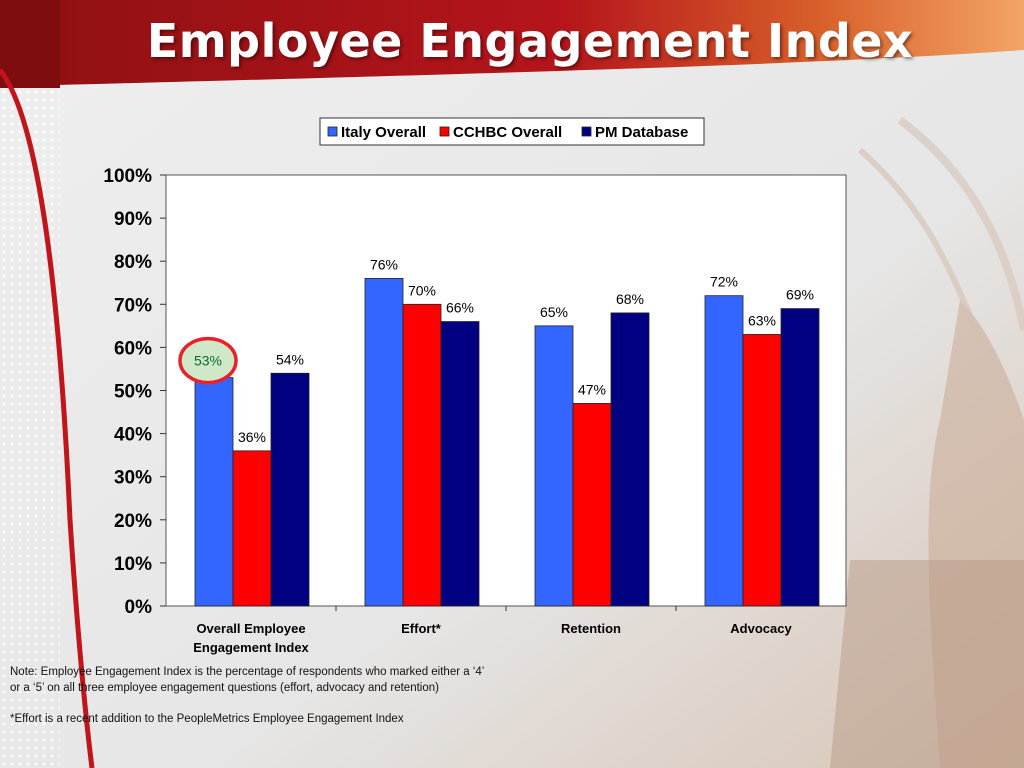 Image resolution: width=1024 pixels, height=768 pixels. I want to click on x-category-label: Overall Employee Engagement Index, so click(251, 638).